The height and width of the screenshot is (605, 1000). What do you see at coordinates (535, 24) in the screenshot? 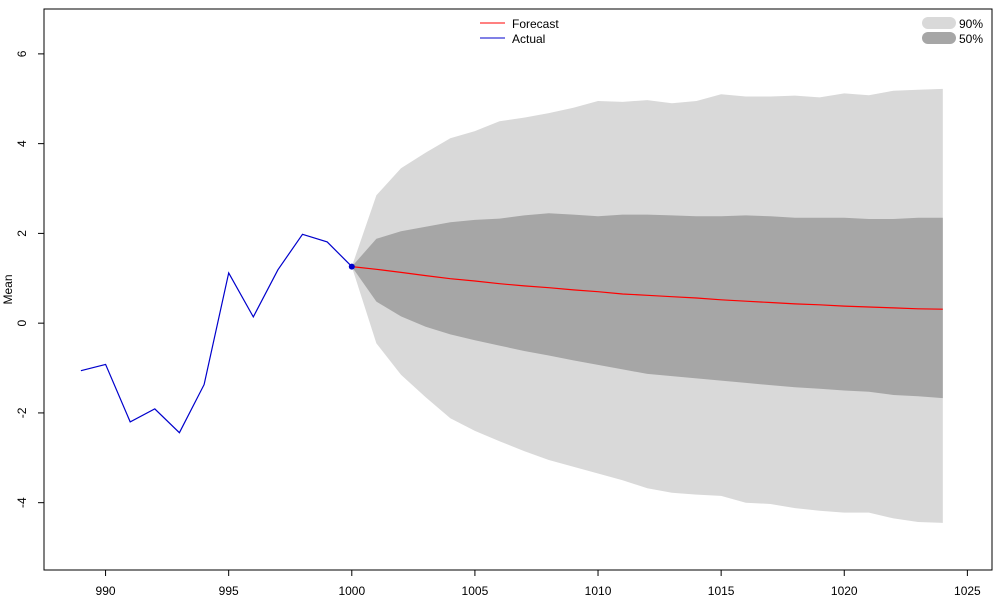
I see `legend-forecast-label: Forecast` at bounding box center [535, 24].